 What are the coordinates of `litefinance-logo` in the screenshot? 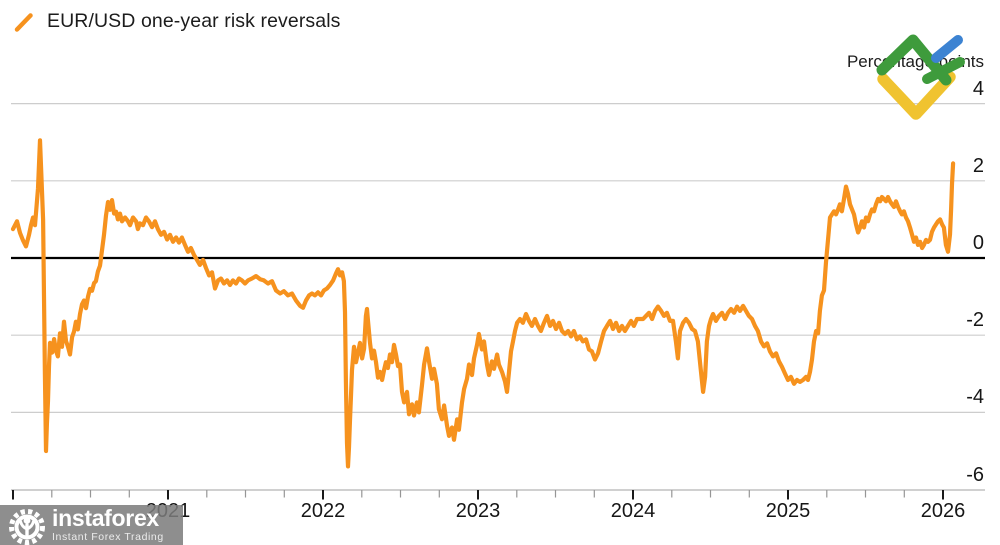 It's located at (920, 77).